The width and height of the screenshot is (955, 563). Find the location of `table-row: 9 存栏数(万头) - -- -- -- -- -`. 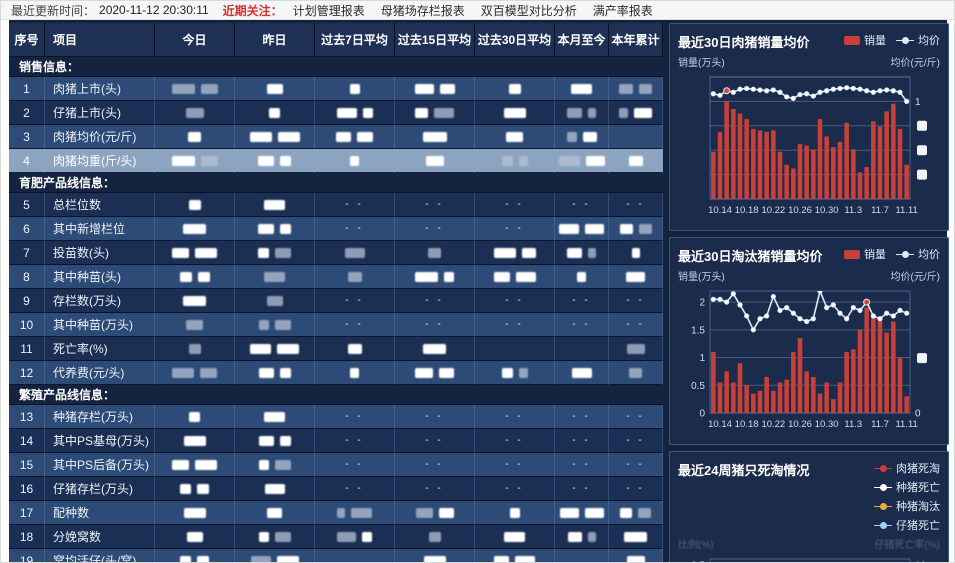

table-row: 9 存栏数(万头) - -- -- -- -- - is located at coordinates (336, 301).